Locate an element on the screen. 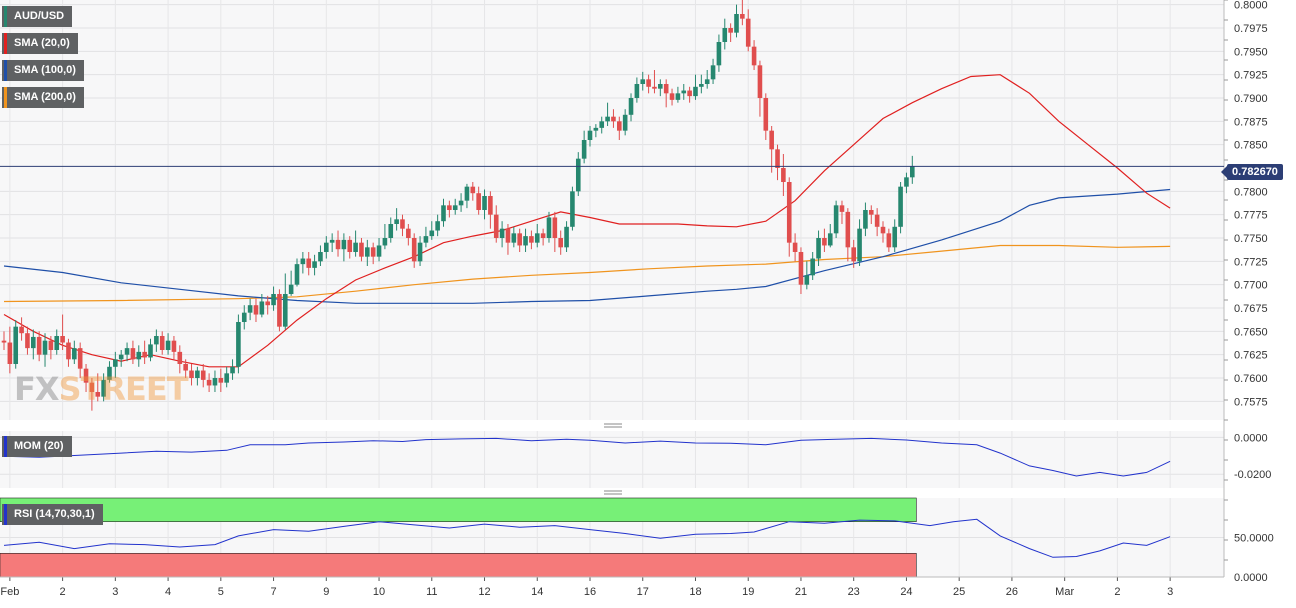 This screenshot has width=1296, height=608. legend-rsi: RSI (14,70,30,1) is located at coordinates (52, 514).